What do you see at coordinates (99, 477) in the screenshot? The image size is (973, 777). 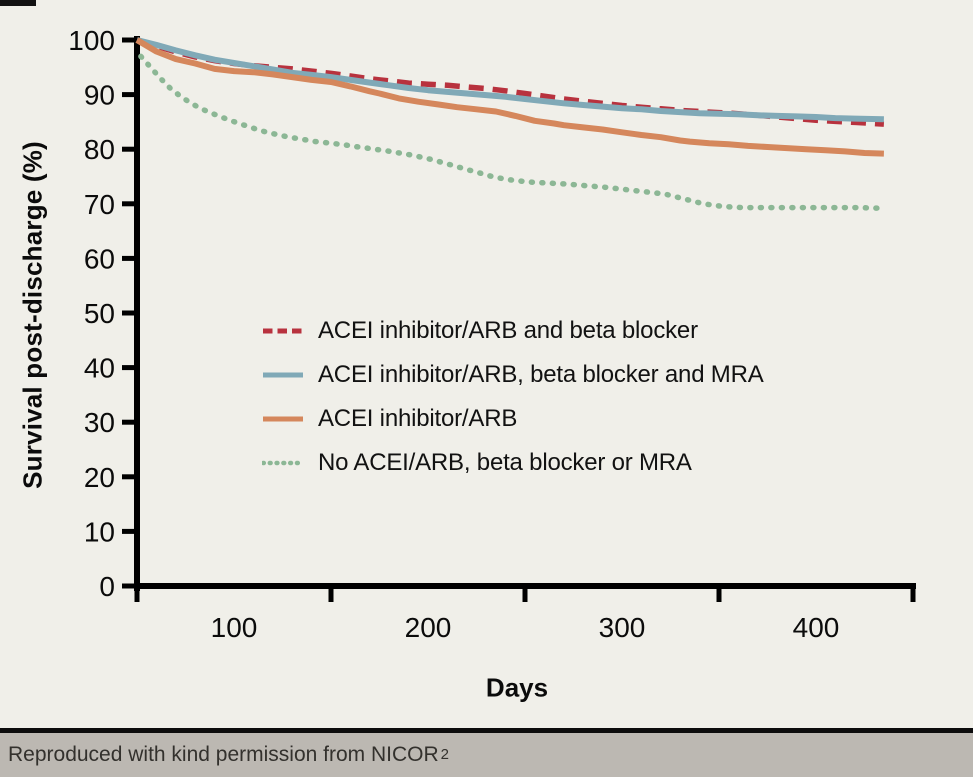 I see `y-tick-label: 20` at bounding box center [99, 477].